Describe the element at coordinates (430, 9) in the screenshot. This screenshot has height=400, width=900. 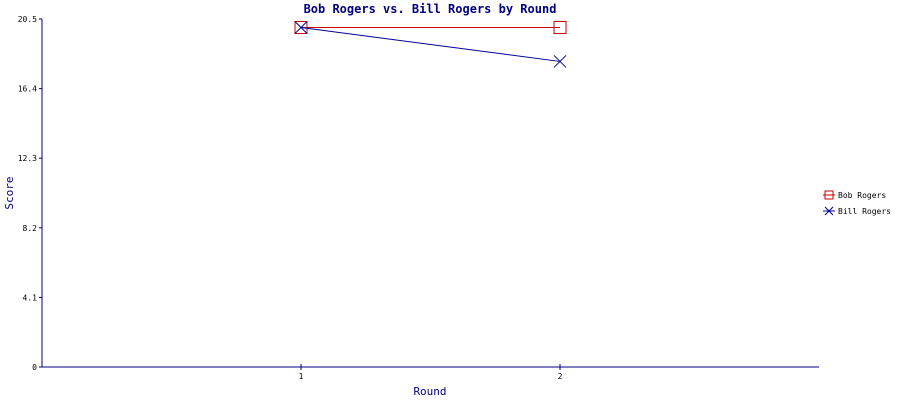
I see `chart-title: Bob Rogers vs. Bill Rogers by Round` at that location.